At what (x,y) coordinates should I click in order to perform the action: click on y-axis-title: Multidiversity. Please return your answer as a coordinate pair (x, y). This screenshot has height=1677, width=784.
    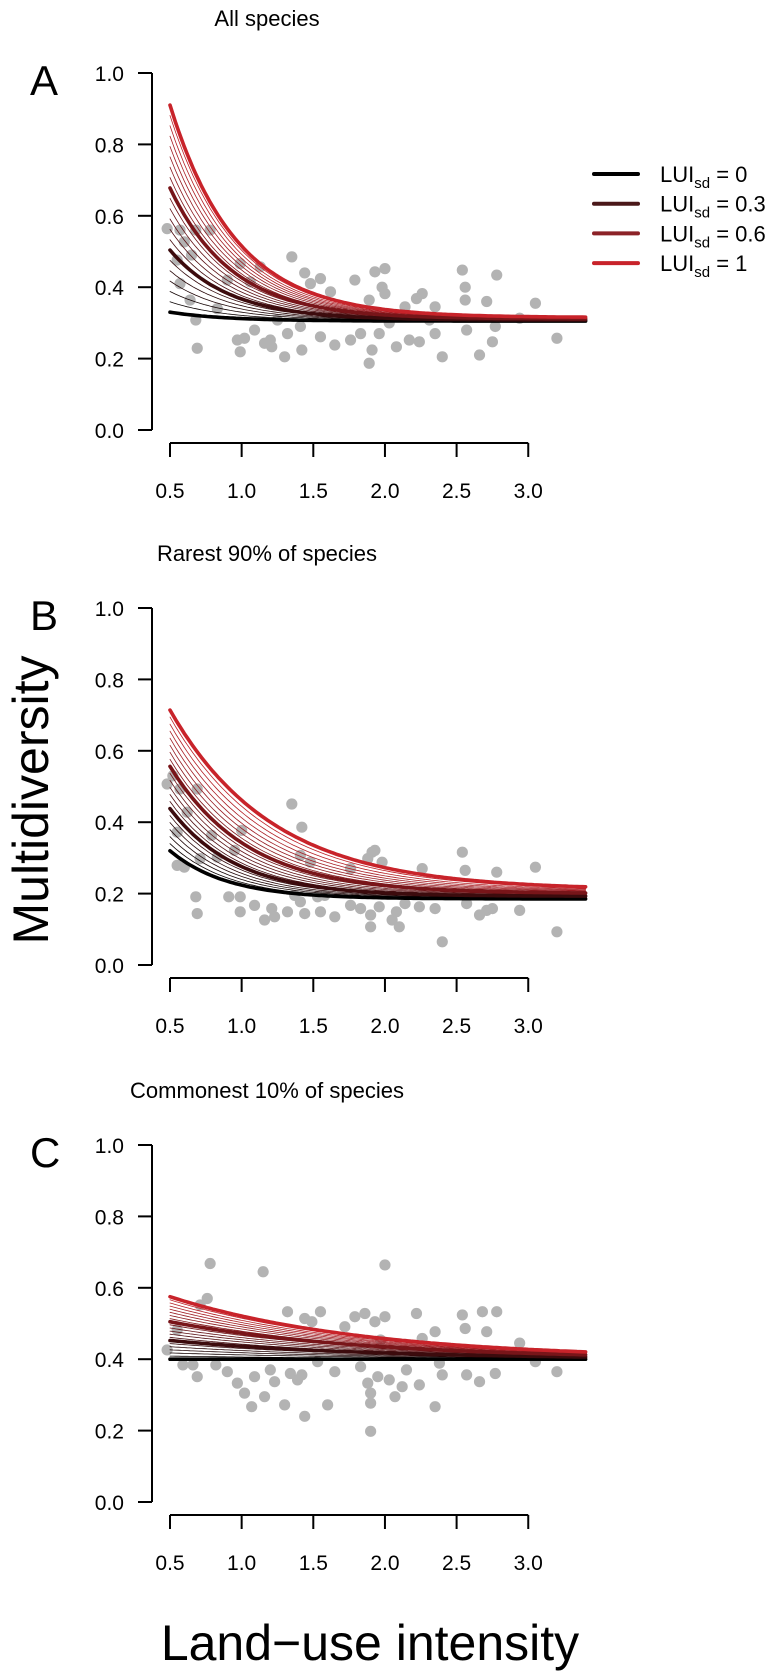
    Looking at the image, I should click on (31, 800).